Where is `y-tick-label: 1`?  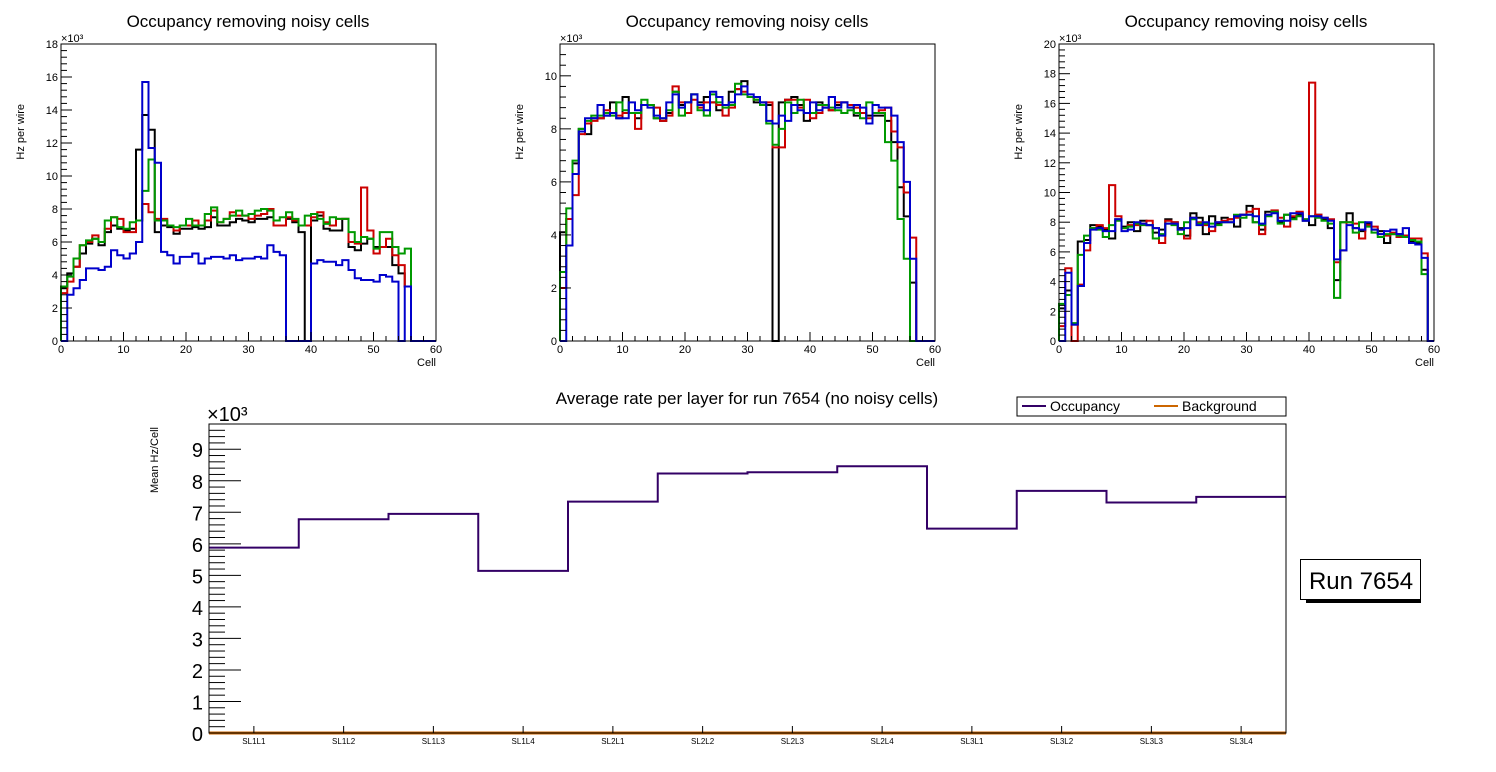
y-tick-label: 1 is located at coordinates (197, 703).